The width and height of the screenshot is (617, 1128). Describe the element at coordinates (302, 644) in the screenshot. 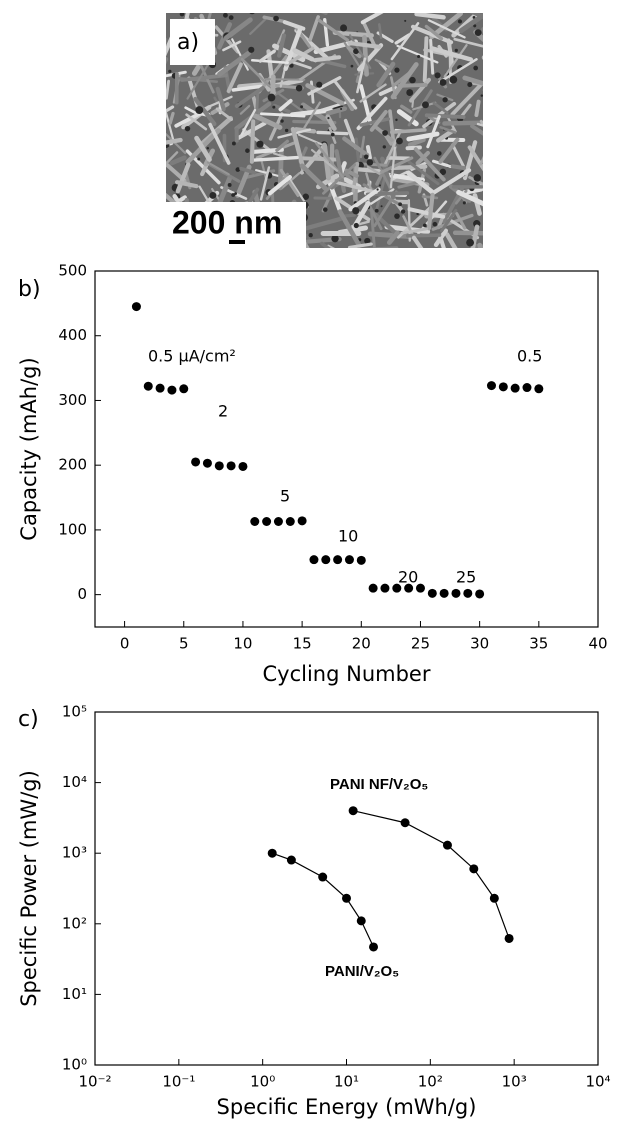

I see `x-tick-label: 15` at that location.